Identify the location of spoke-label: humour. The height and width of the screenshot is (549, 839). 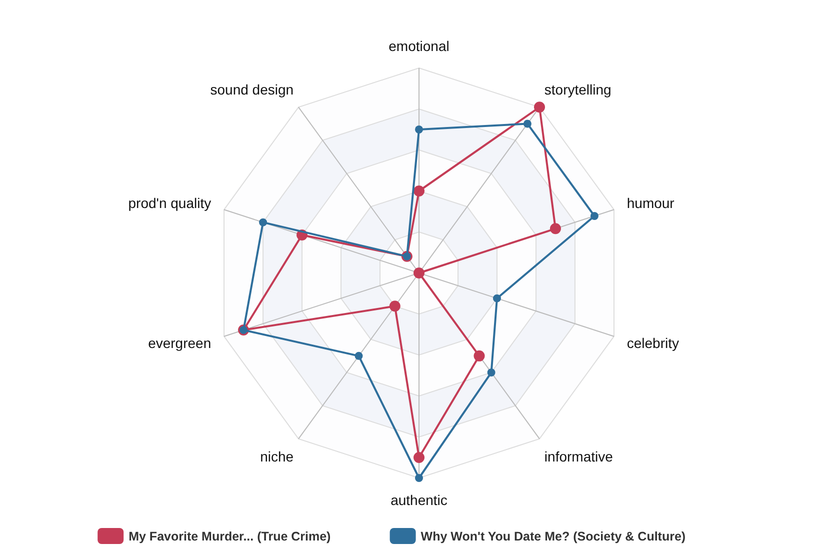
(650, 202).